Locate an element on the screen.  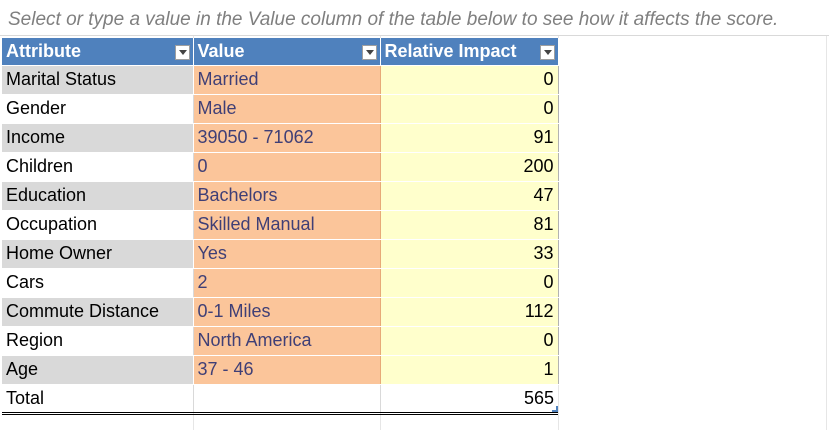
value-cell: Skilled Manual is located at coordinates (287, 225).